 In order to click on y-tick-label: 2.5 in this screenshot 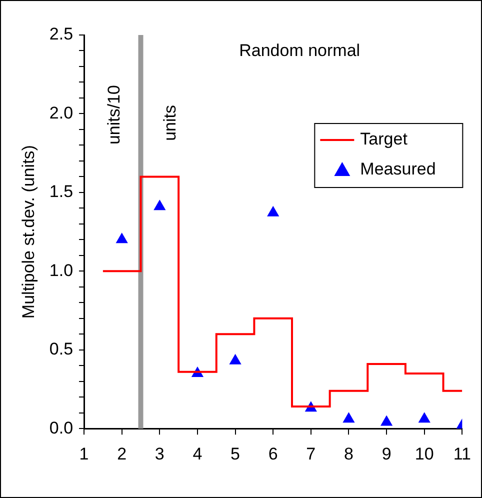, I will do `click(61, 34)`.